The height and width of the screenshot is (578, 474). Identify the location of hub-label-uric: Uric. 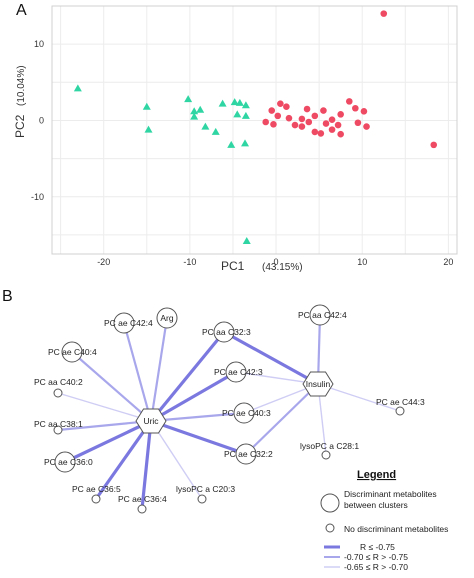
(151, 421).